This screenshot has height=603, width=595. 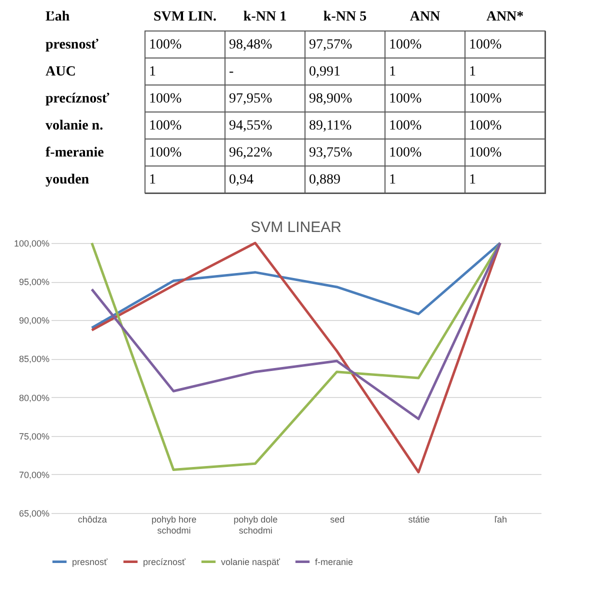 What do you see at coordinates (174, 525) in the screenshot?
I see `x-tick-label: pohyb hore schodmi` at bounding box center [174, 525].